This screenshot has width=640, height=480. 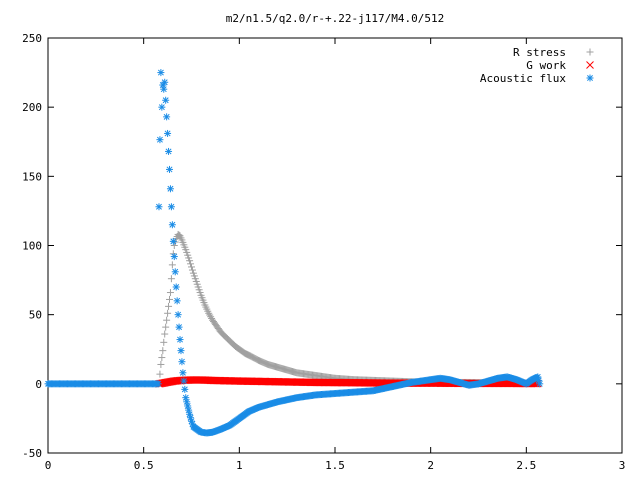 I want to click on legend-label: Acoustic flux, so click(x=523, y=78).